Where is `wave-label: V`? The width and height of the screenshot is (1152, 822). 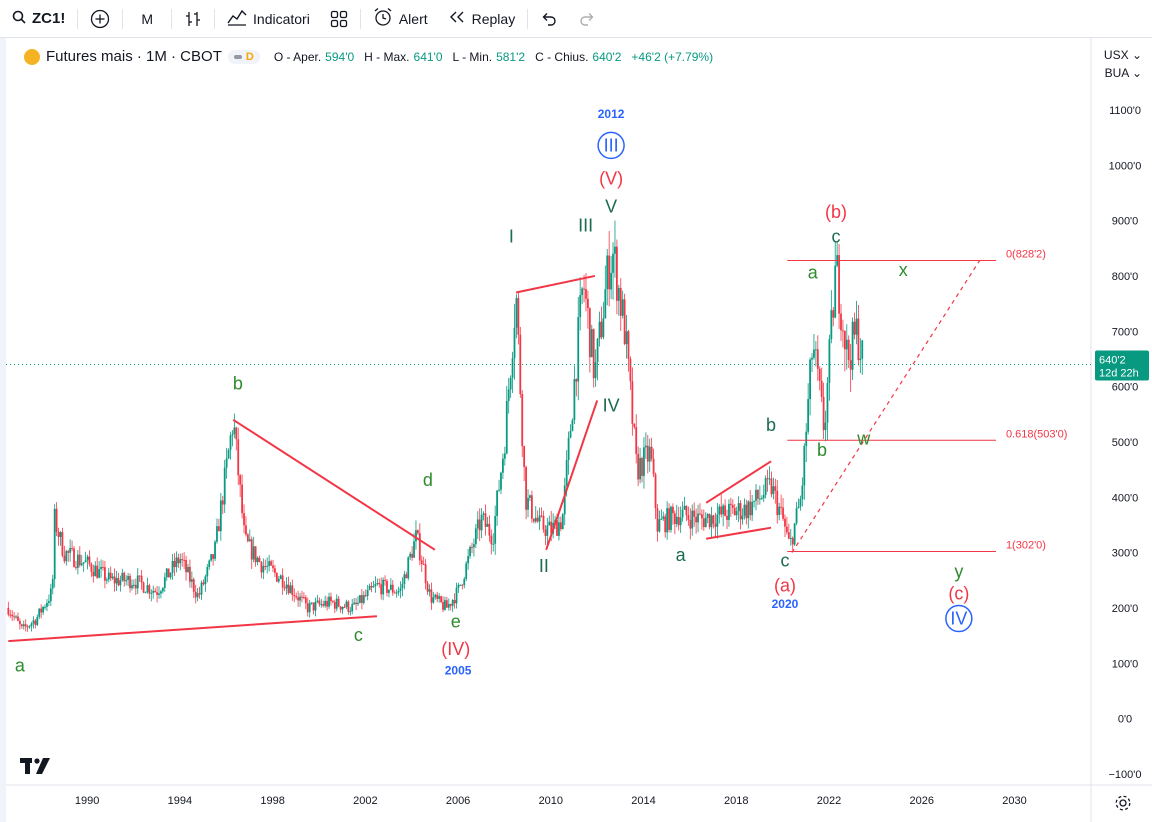 wave-label: V is located at coordinates (611, 206).